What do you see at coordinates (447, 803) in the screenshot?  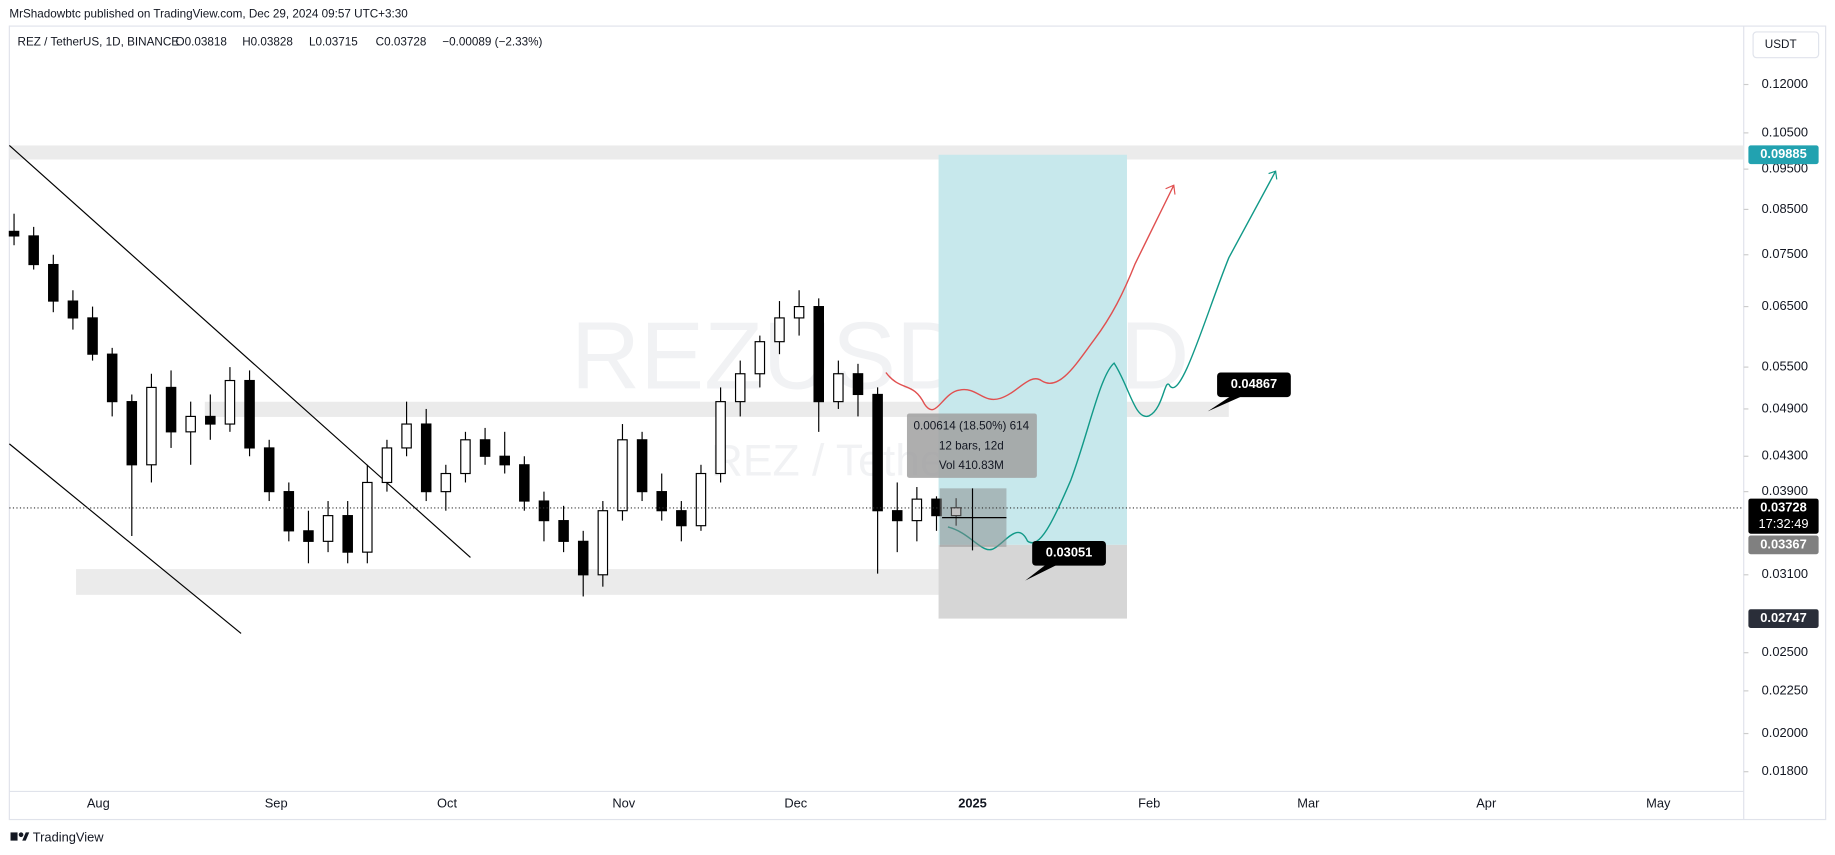 I see `x-tick-label: Oct` at bounding box center [447, 803].